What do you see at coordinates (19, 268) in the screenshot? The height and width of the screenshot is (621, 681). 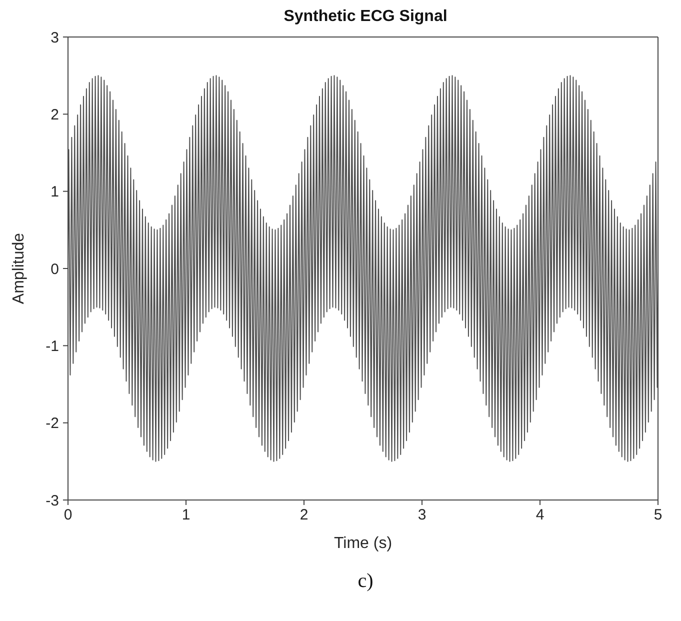 I see `y-axis-title: Amplitude` at bounding box center [19, 268].